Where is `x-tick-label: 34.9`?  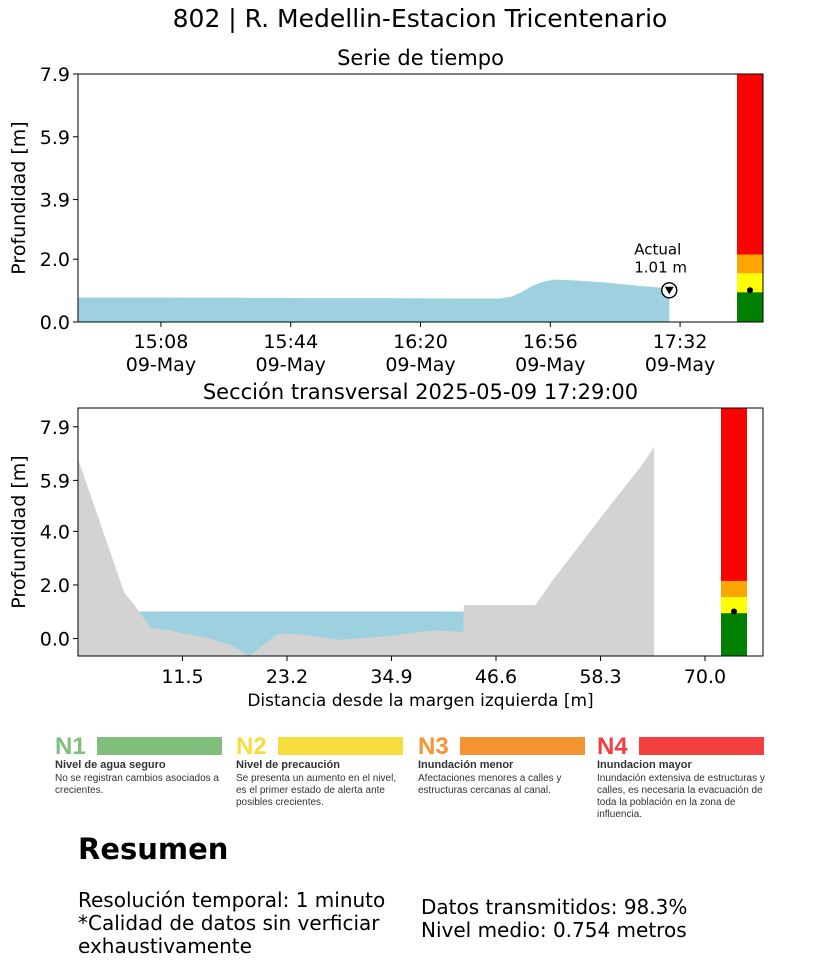
x-tick-label: 34.9 is located at coordinates (391, 677).